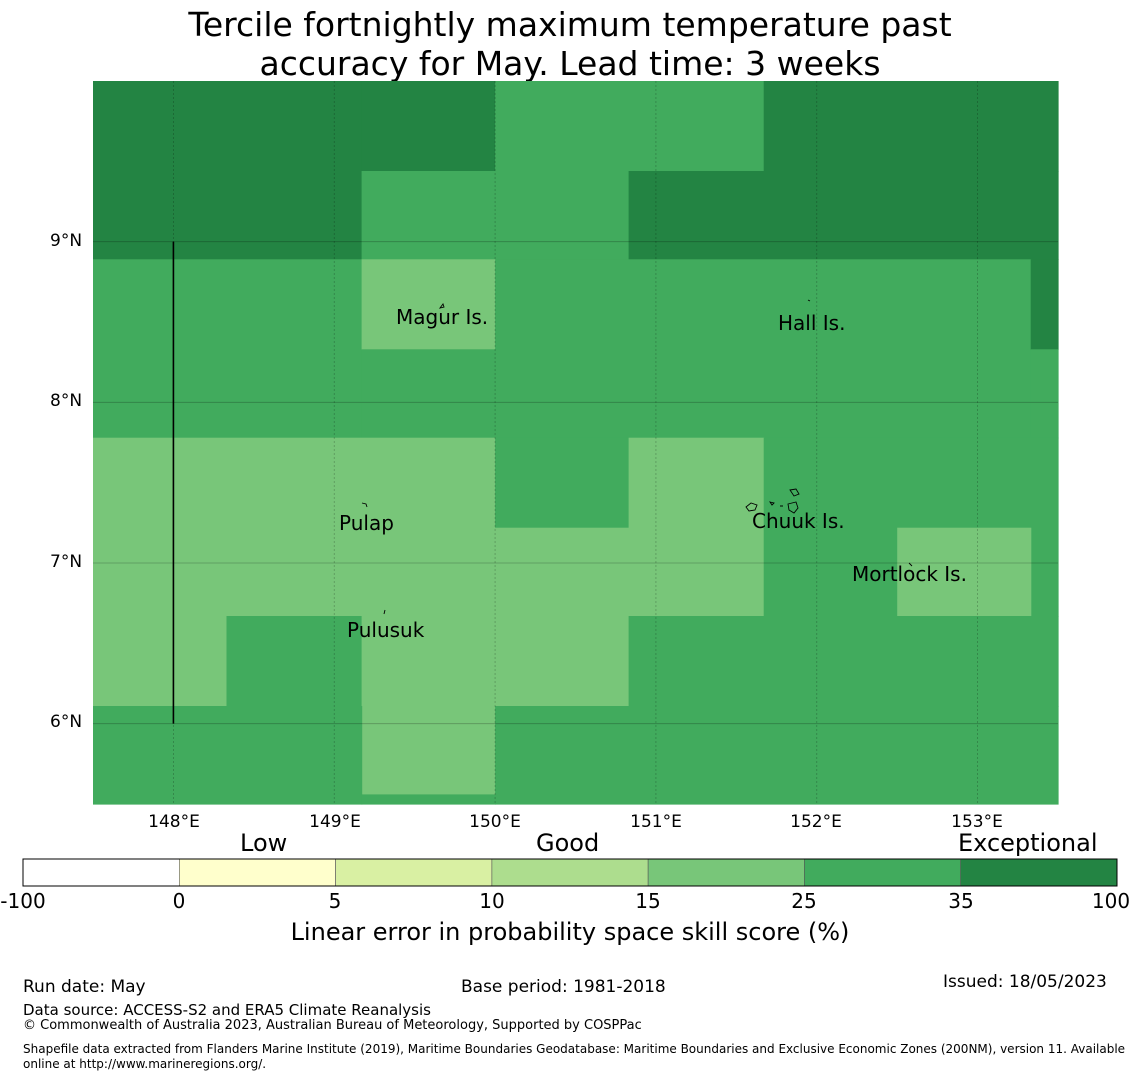 The width and height of the screenshot is (1140, 1080). Describe the element at coordinates (23, 901) in the screenshot. I see `colorbar-tick: -100` at that location.